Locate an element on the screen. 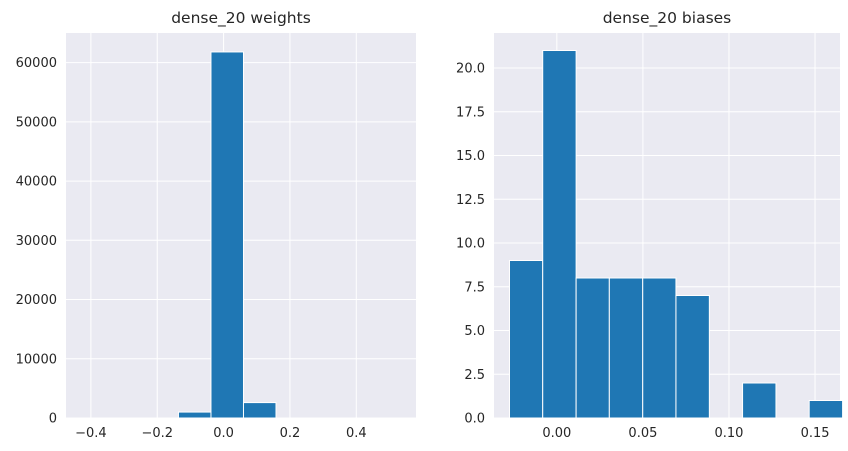 The height and width of the screenshot is (451, 848). weights-x-tick-label: −0.2 is located at coordinates (157, 433).